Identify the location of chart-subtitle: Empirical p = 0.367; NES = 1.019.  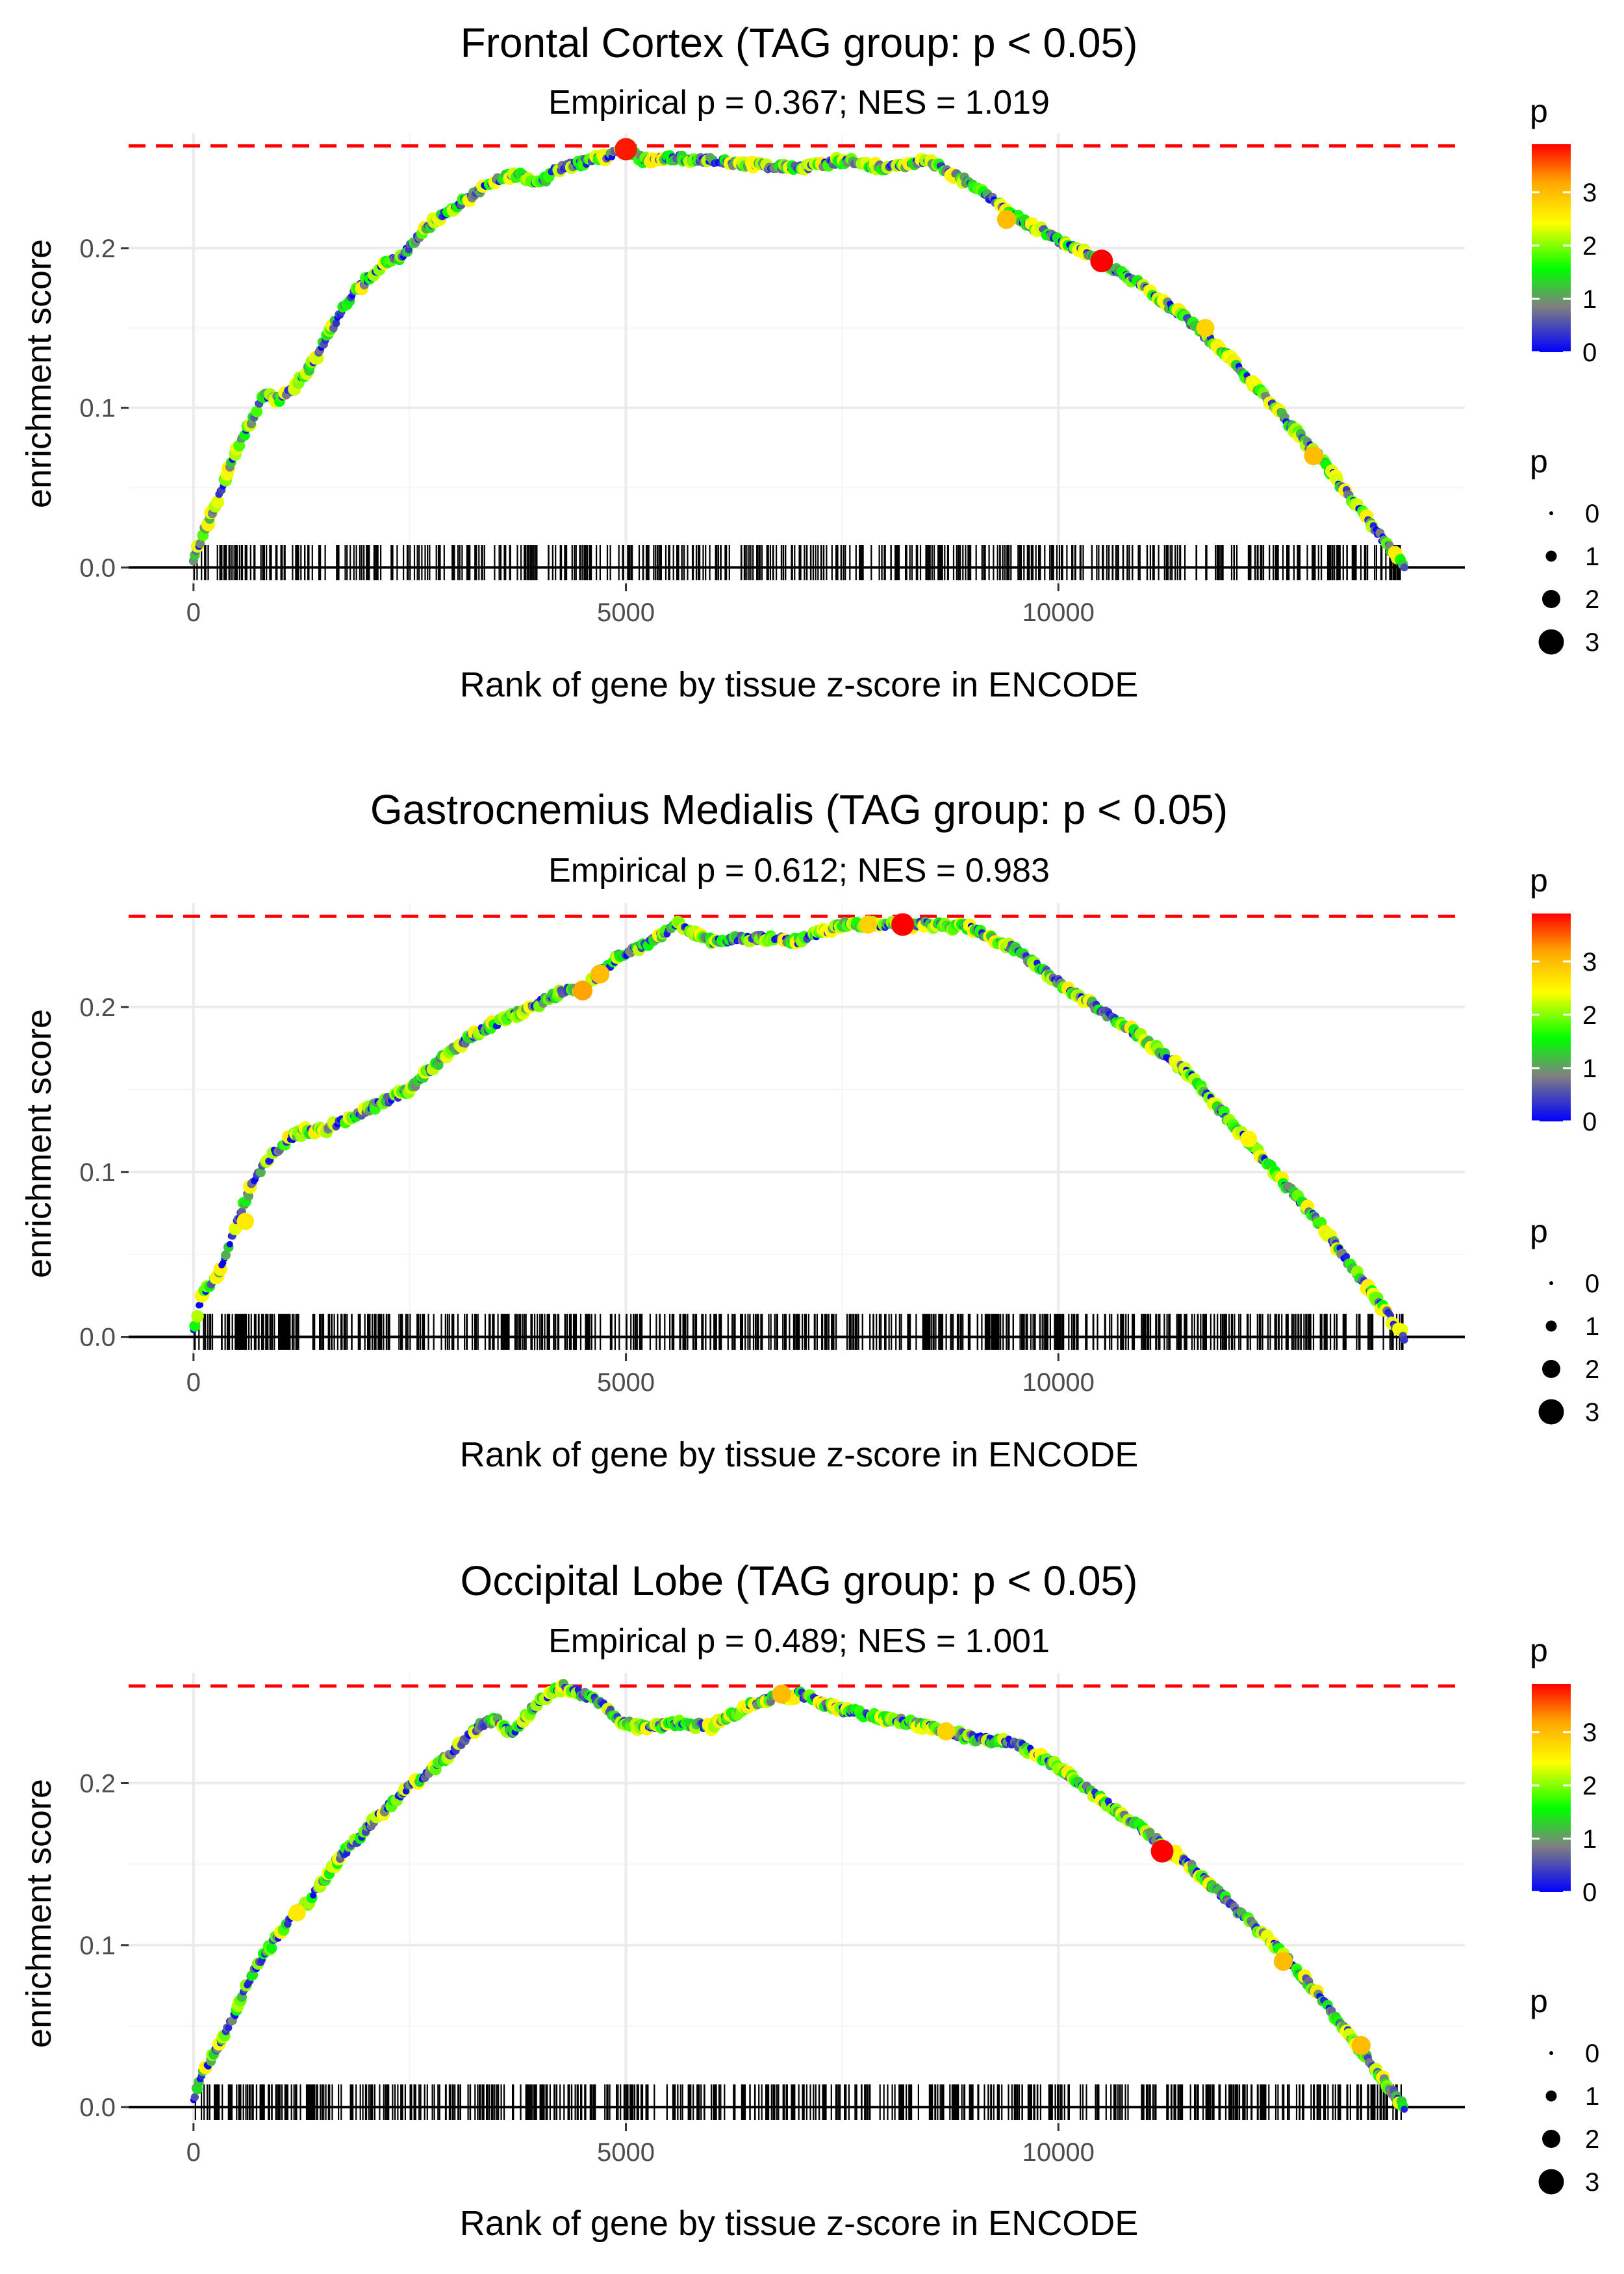
(799, 102).